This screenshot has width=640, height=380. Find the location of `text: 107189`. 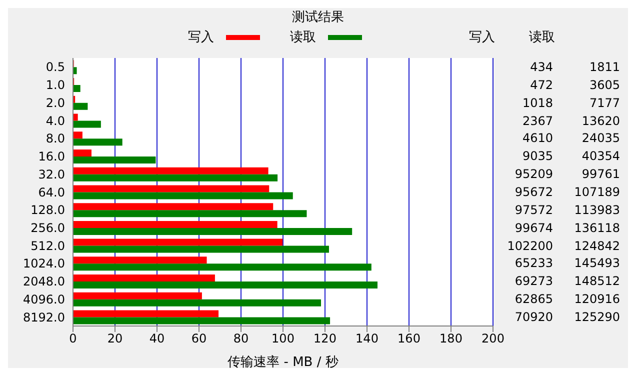

text: 107189 is located at coordinates (596, 192).